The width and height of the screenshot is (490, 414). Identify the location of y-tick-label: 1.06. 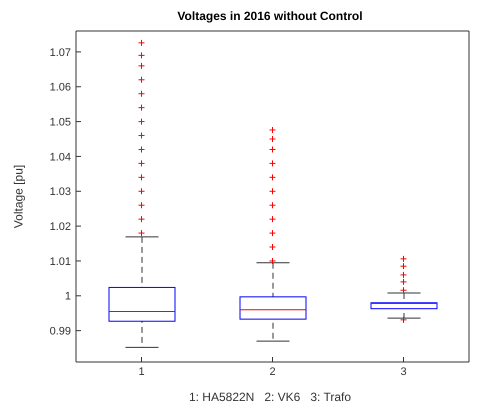
(60, 88).